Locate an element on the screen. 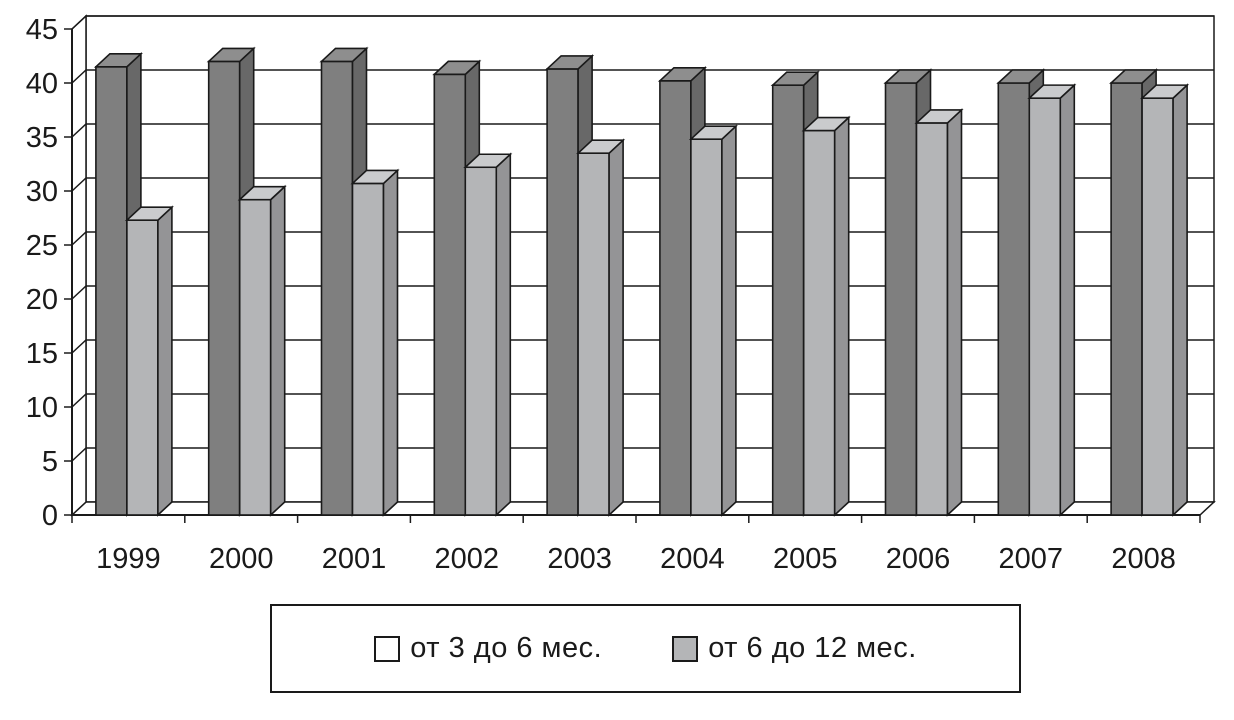 This screenshot has width=1234, height=720. bar-2004-series-2-side is located at coordinates (729, 320).